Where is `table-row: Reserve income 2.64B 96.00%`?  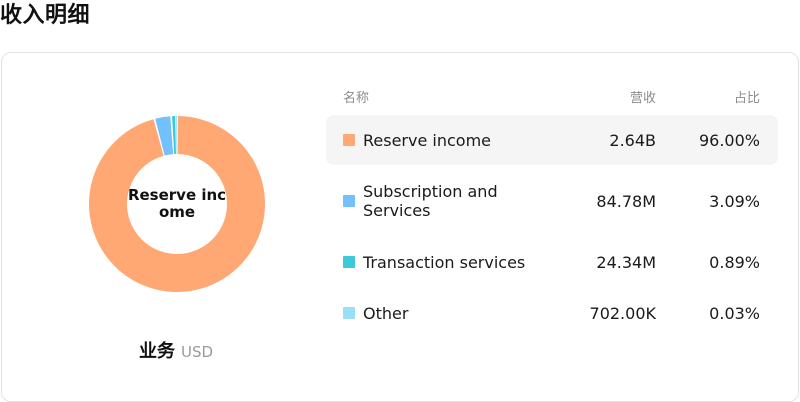 table-row: Reserve income 2.64B 96.00% is located at coordinates (552, 140).